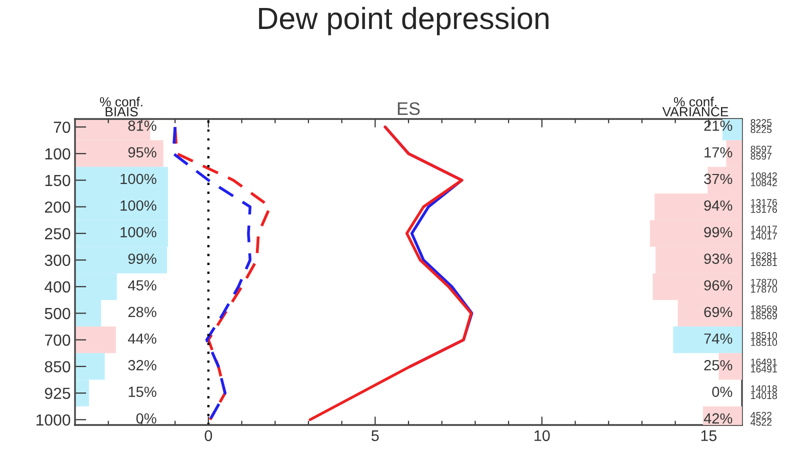  Describe the element at coordinates (57, 314) in the screenshot. I see `y-tick-label: 500` at that location.